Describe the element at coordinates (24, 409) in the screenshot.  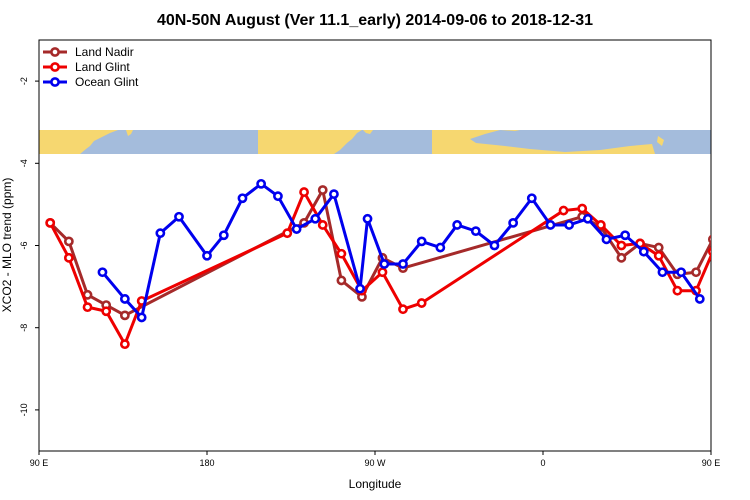
I see `y-tick-label: -10` at that location.